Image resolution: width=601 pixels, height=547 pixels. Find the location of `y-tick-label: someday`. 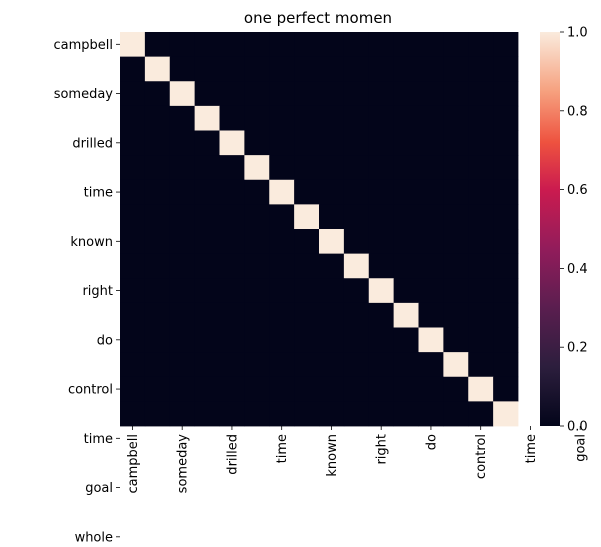

y-tick-label: someday is located at coordinates (84, 94).